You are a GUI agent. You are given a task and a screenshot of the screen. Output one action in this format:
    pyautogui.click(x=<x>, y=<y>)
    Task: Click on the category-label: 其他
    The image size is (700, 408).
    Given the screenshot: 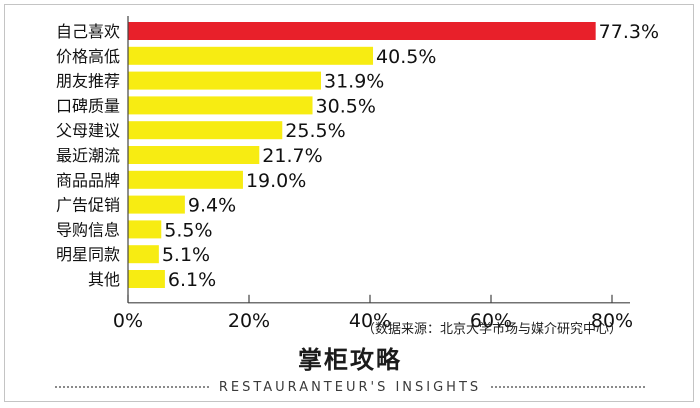 What is the action you would take?
    pyautogui.click(x=104, y=279)
    